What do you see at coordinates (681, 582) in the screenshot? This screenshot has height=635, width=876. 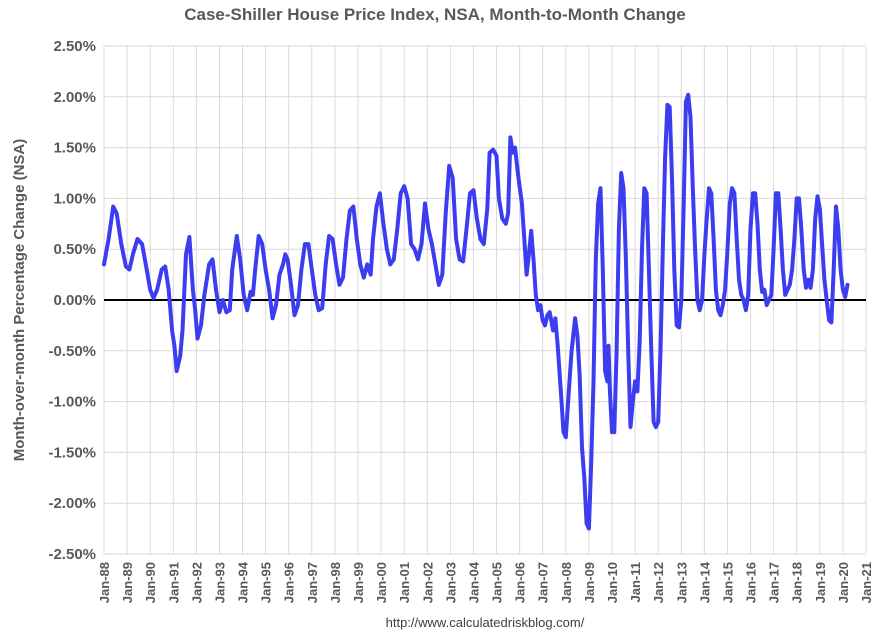 I see `x-tick-label: Jan-13` at bounding box center [681, 582].